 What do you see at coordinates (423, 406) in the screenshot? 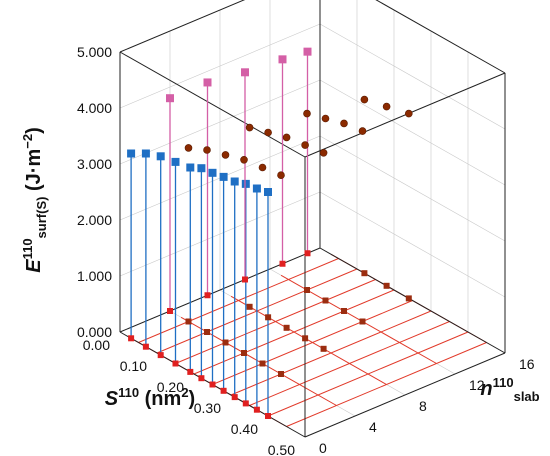
I see `y-tick-label: 8` at bounding box center [423, 406].